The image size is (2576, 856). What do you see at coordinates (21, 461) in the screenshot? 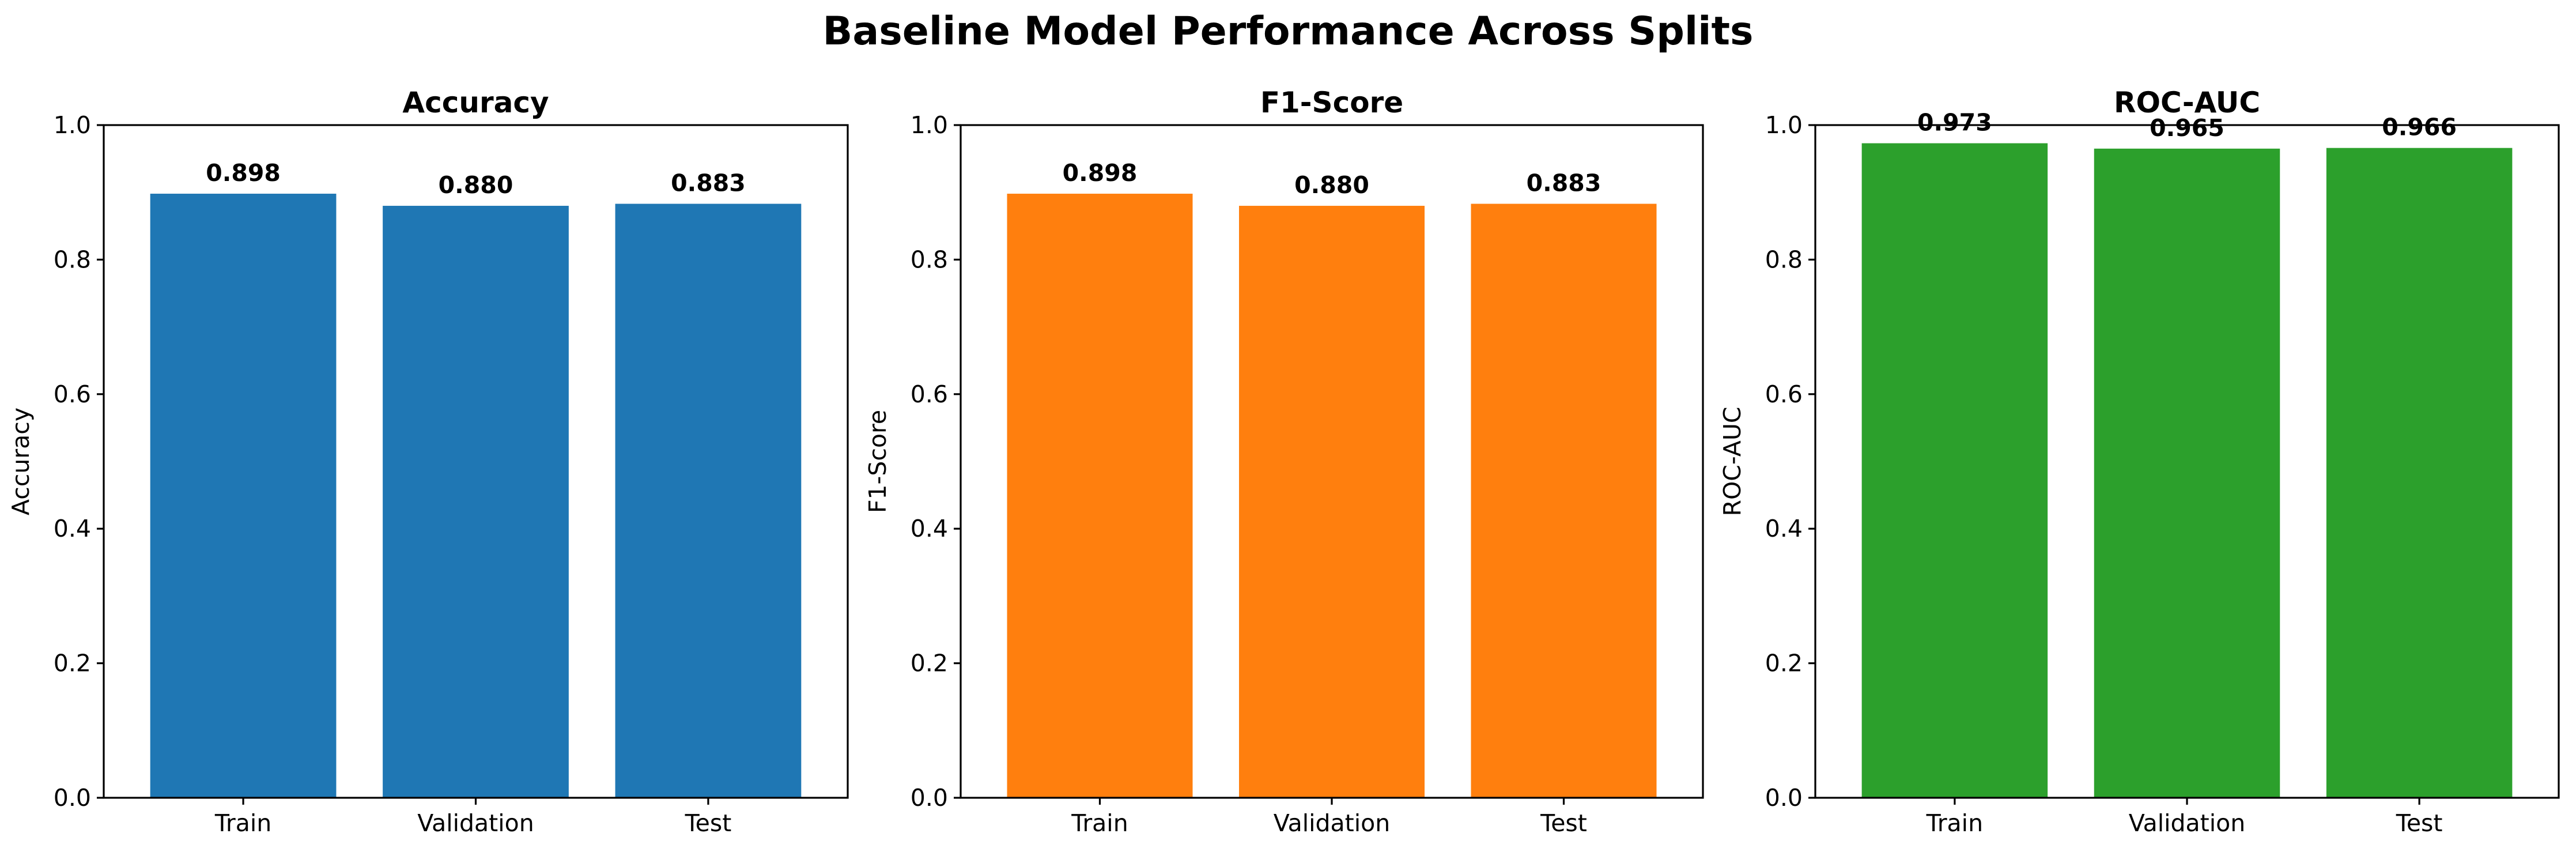
I see `y-axis-label: Accuracy` at bounding box center [21, 461].